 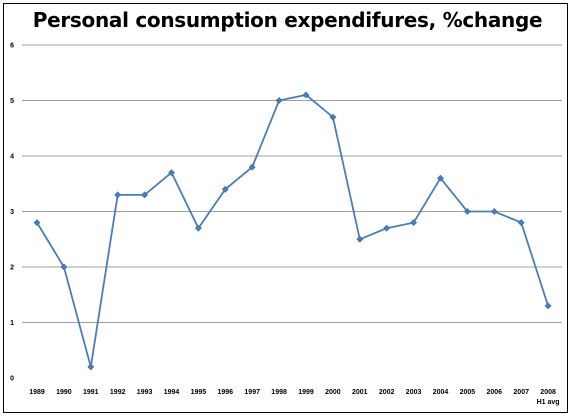 What do you see at coordinates (360, 392) in the screenshot?
I see `x-tick-label: 2001` at bounding box center [360, 392].